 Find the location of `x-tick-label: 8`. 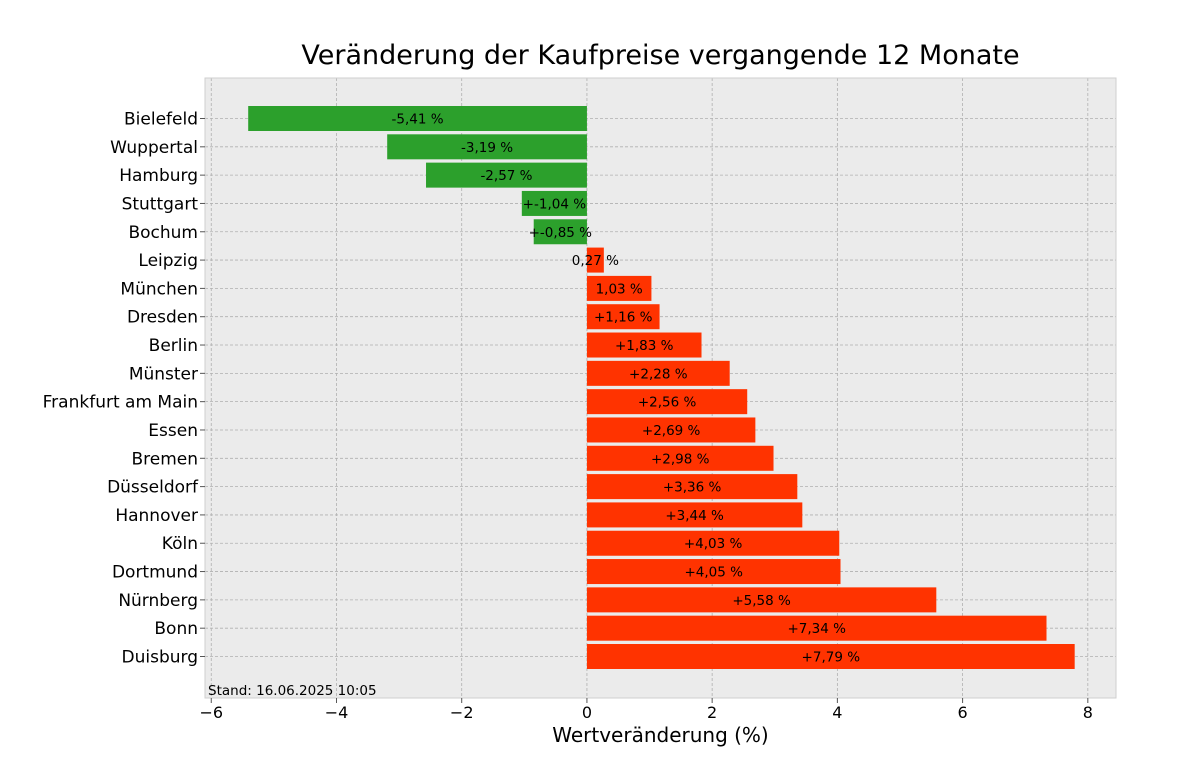

x-tick-label: 8 is located at coordinates (1088, 712).